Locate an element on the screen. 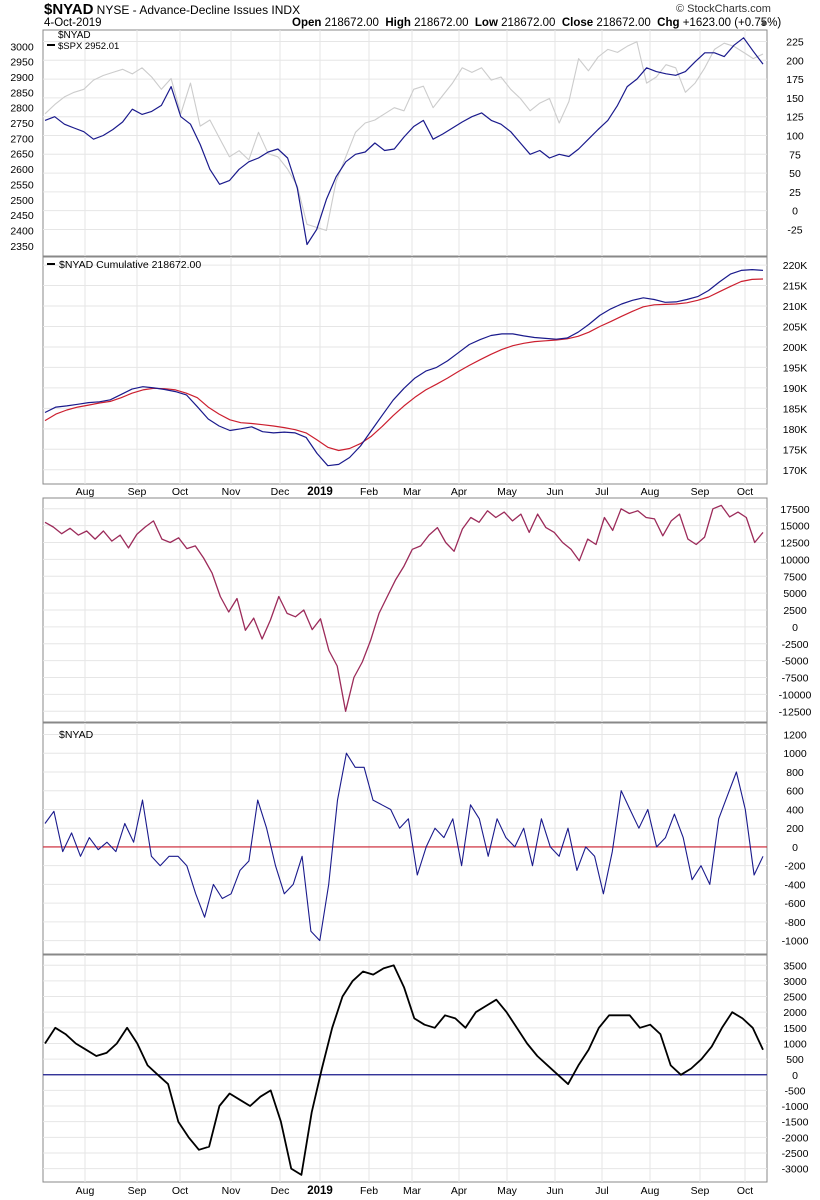 The width and height of the screenshot is (820, 1200). y-tick-label-right: 2000 is located at coordinates (795, 1013).